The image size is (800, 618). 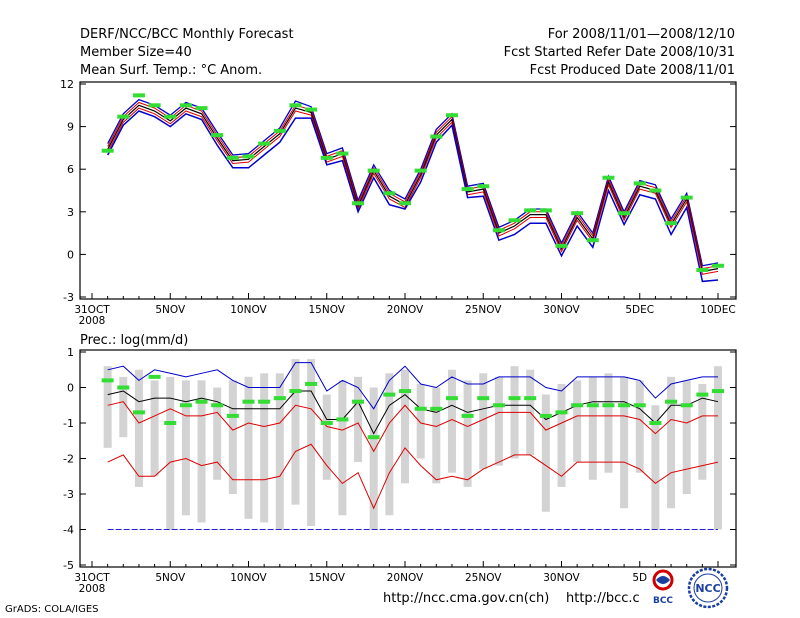 What do you see at coordinates (412, 386) in the screenshot?
I see `prec-upper-line` at bounding box center [412, 386].